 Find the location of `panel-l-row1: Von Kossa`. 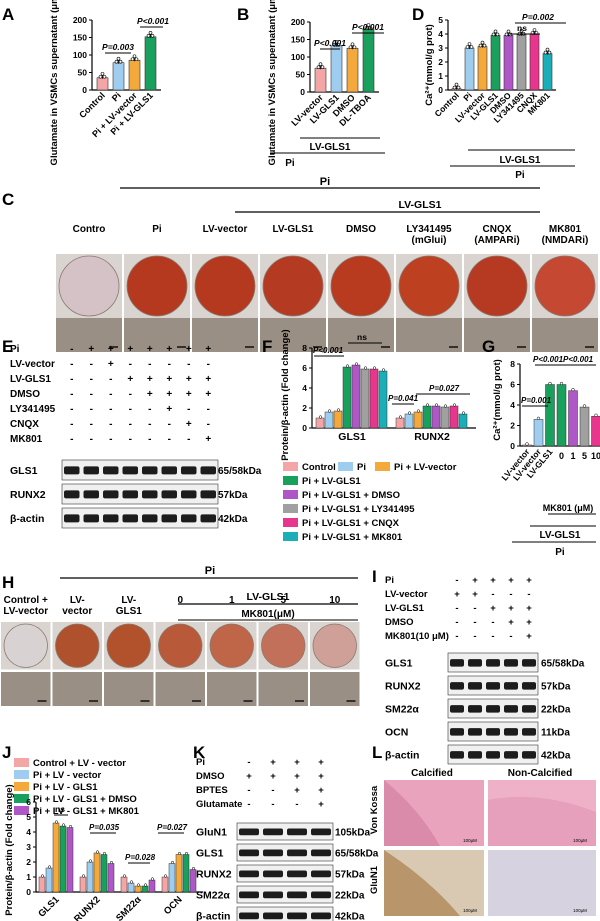

panel-l-row1: Von Kossa is located at coordinates (374, 809).